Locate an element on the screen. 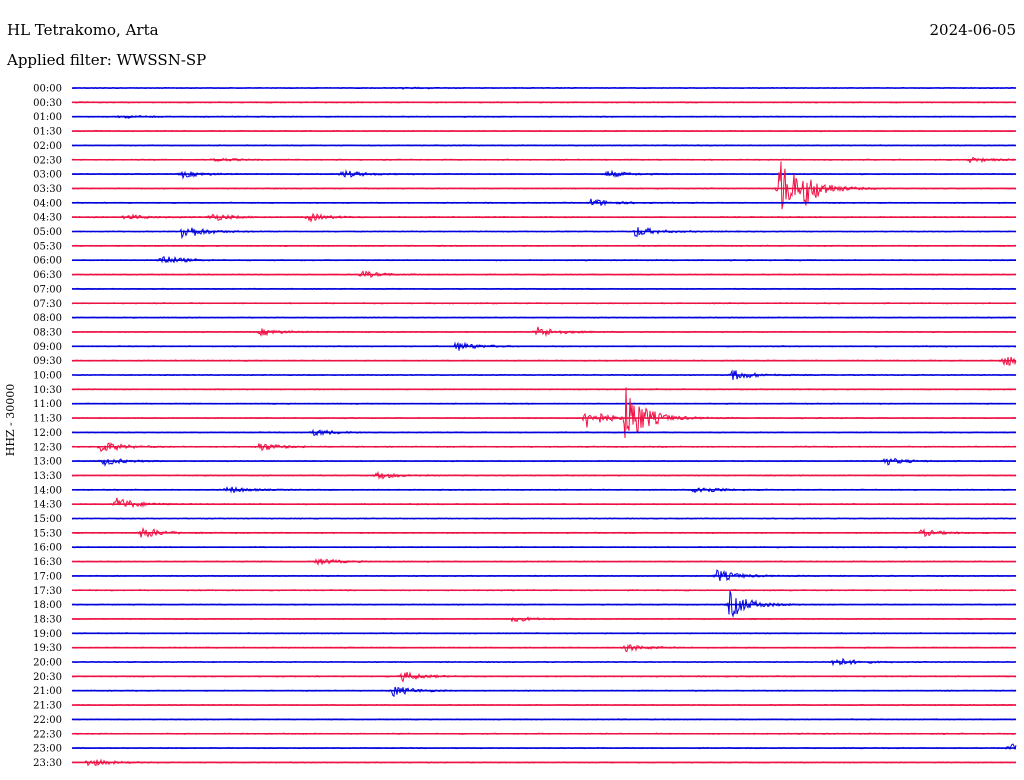 Image resolution: width=1024 pixels, height=780 pixels. hour-label: 16:30 is located at coordinates (47, 562).